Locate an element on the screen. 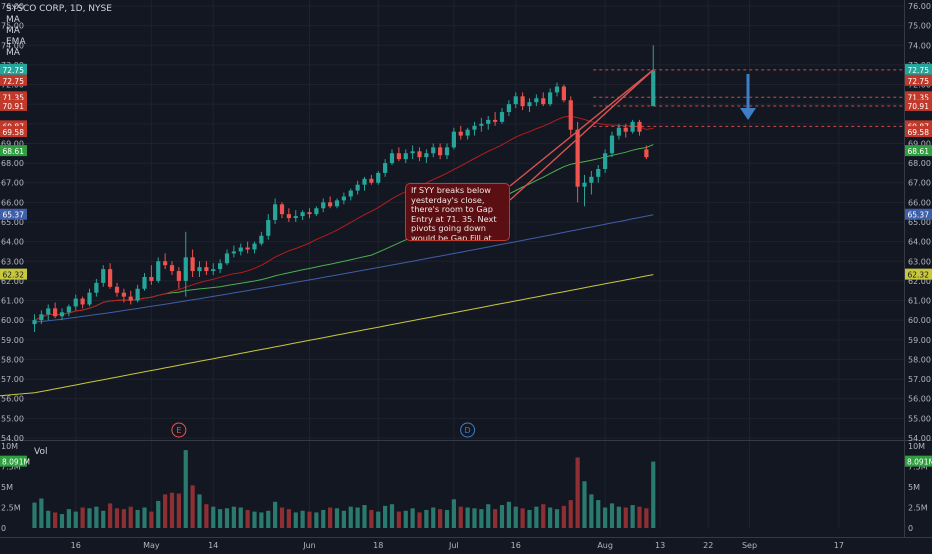  chart-legend: SYSCO CORP, 1D, NYSE MA MA EMA MA is located at coordinates (59, 31).